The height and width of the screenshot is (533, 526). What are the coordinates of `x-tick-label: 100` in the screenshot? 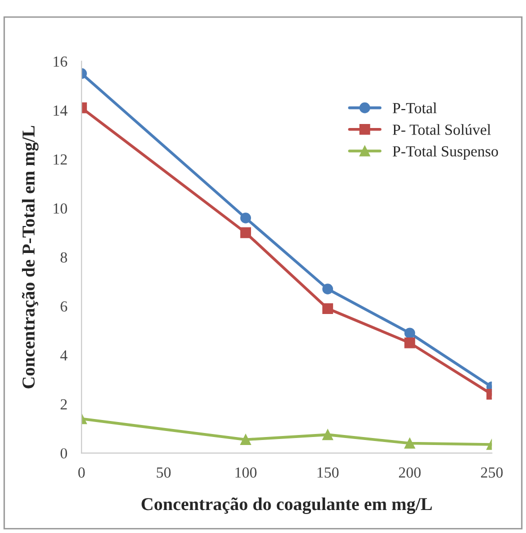 It's located at (246, 472).